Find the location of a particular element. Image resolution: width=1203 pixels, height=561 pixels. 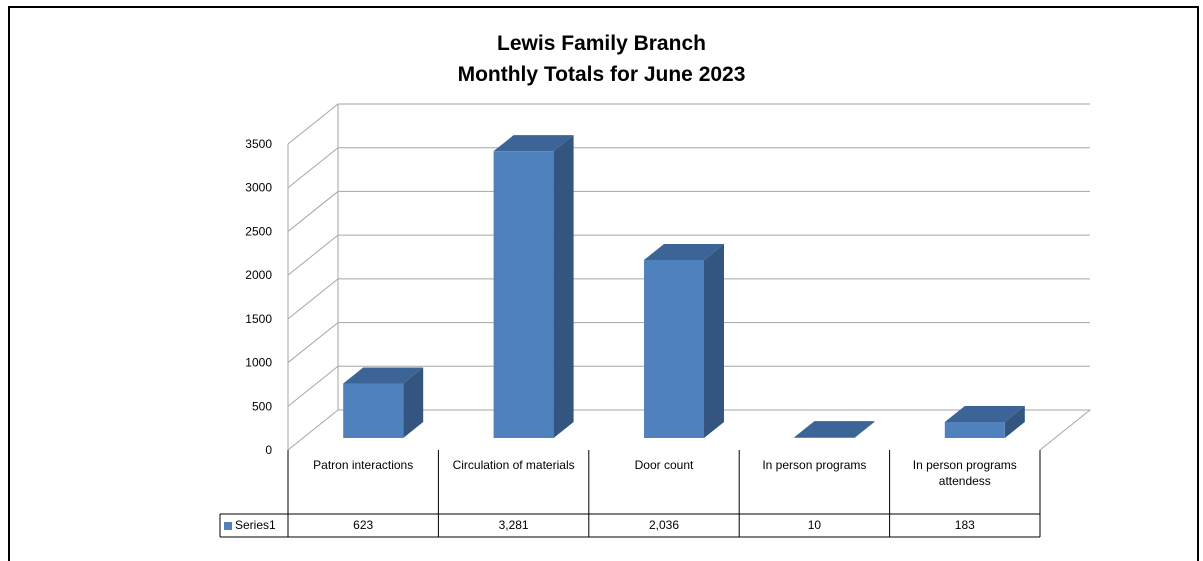

y-tick-label: 2000 is located at coordinates (258, 275).